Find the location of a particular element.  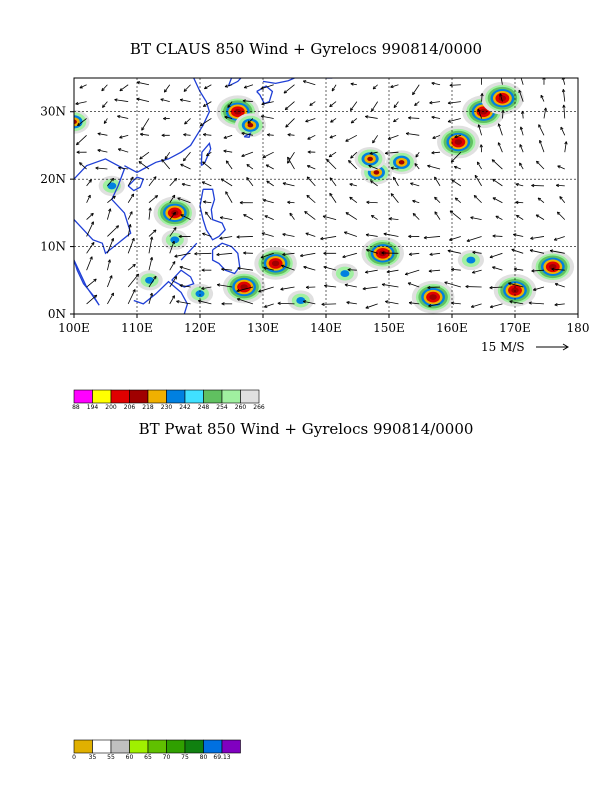

coastline is located at coordinates (161, 297).